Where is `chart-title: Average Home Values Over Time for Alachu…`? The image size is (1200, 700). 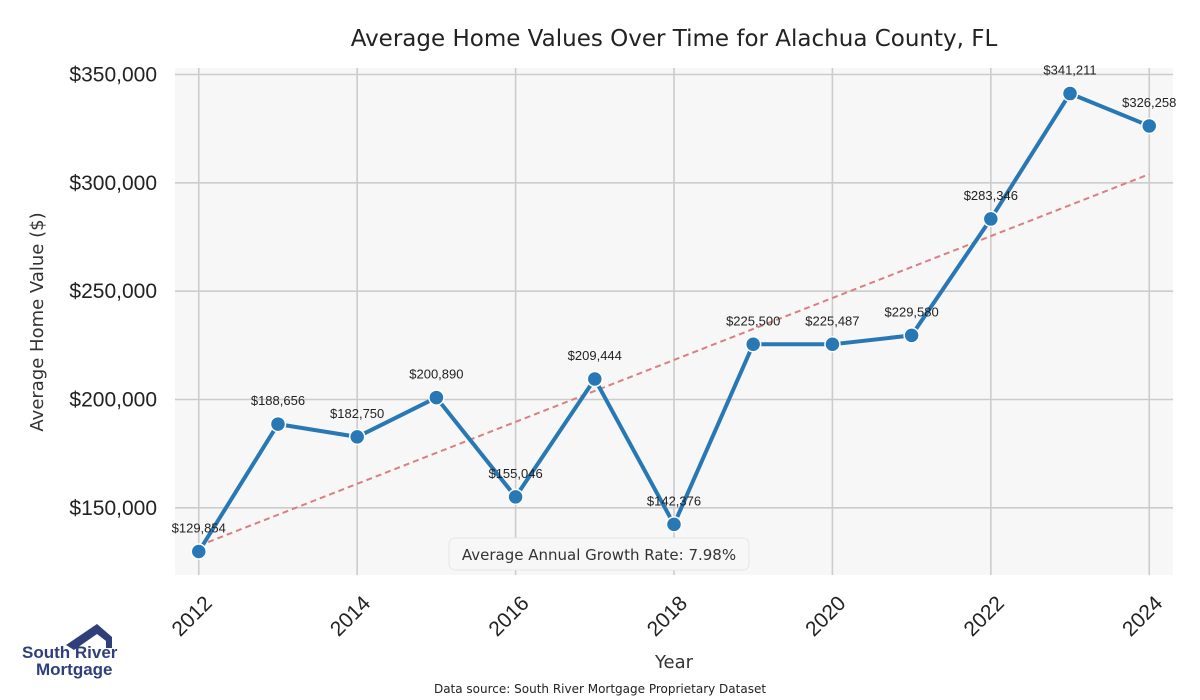 chart-title: Average Home Values Over Time for Alachu… is located at coordinates (674, 39).